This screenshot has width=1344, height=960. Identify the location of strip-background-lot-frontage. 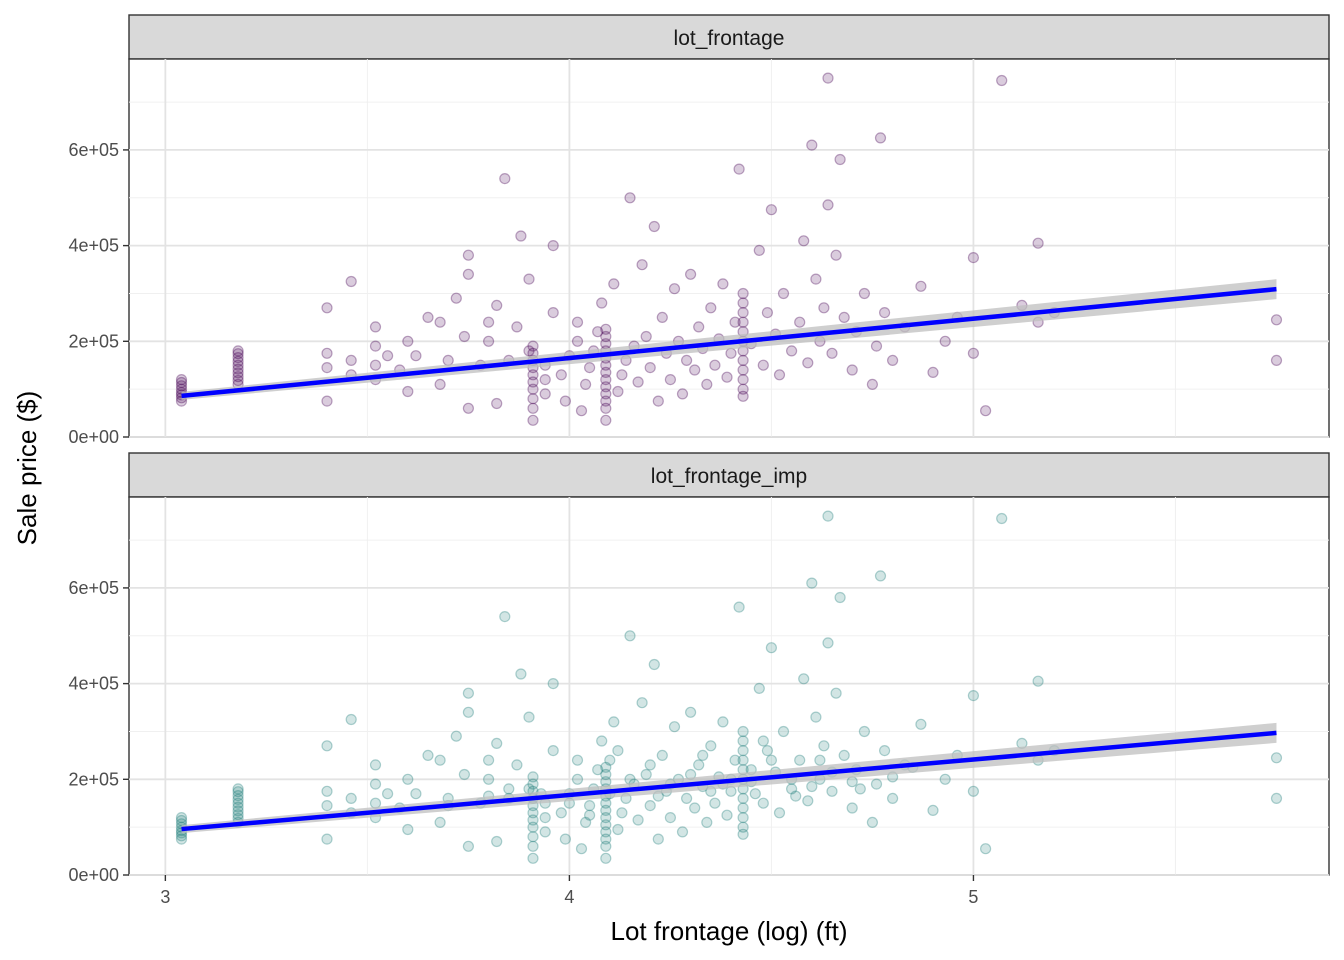
(729, 37).